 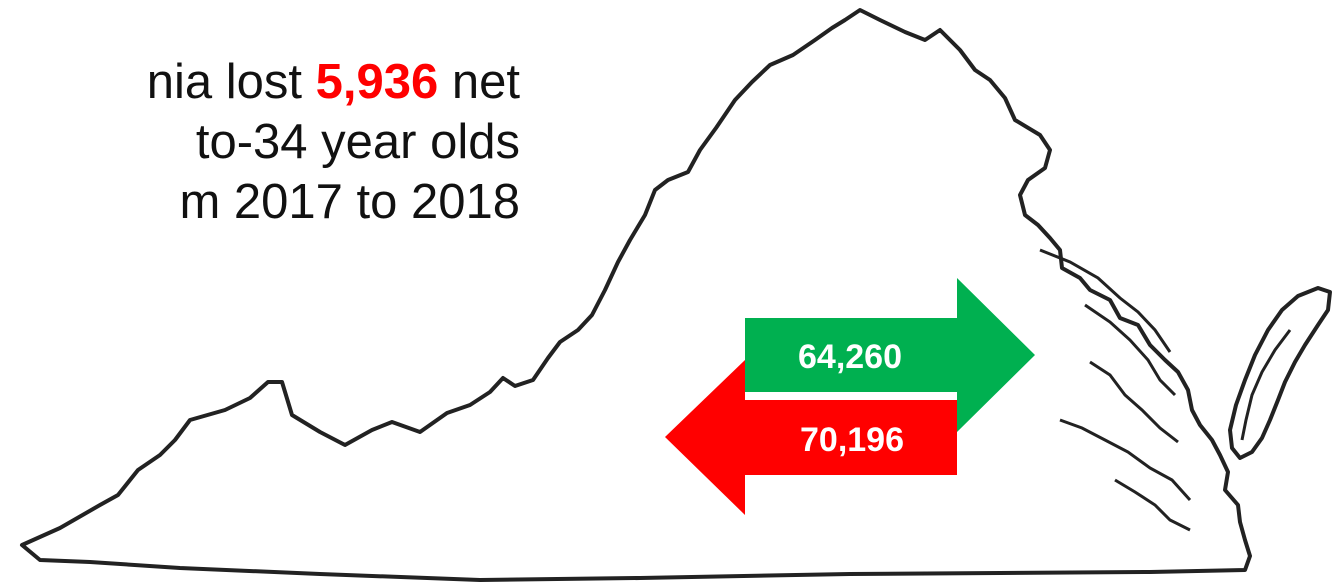 What do you see at coordinates (850, 357) in the screenshot?
I see `inbound-arrow-value: 64,260` at bounding box center [850, 357].